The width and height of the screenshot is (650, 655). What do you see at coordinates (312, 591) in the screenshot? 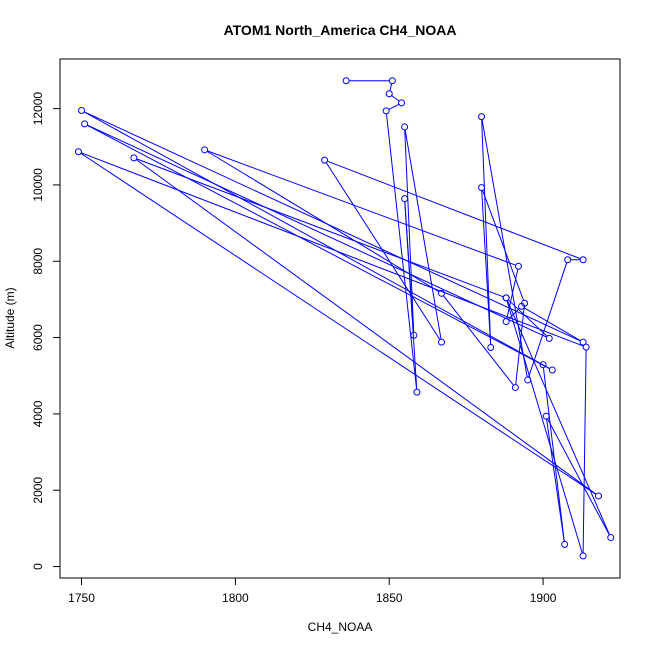
I see `x-axis-ticks: 1750 1800 1850 1900` at bounding box center [312, 591].